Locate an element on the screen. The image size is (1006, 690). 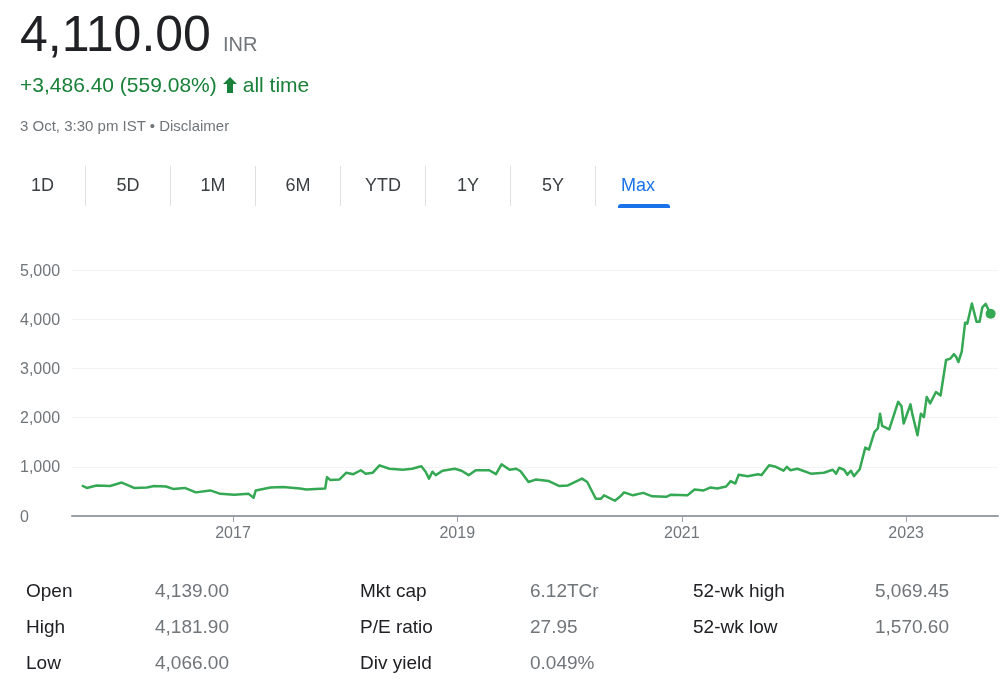
chart-title: 4,110.00 is located at coordinates (115, 34).